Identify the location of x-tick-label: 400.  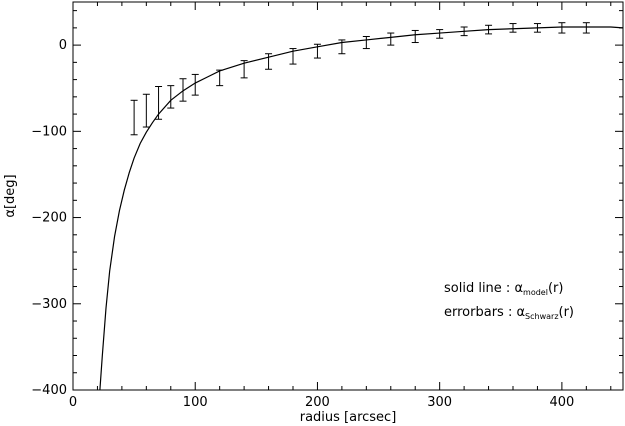
(561, 402).